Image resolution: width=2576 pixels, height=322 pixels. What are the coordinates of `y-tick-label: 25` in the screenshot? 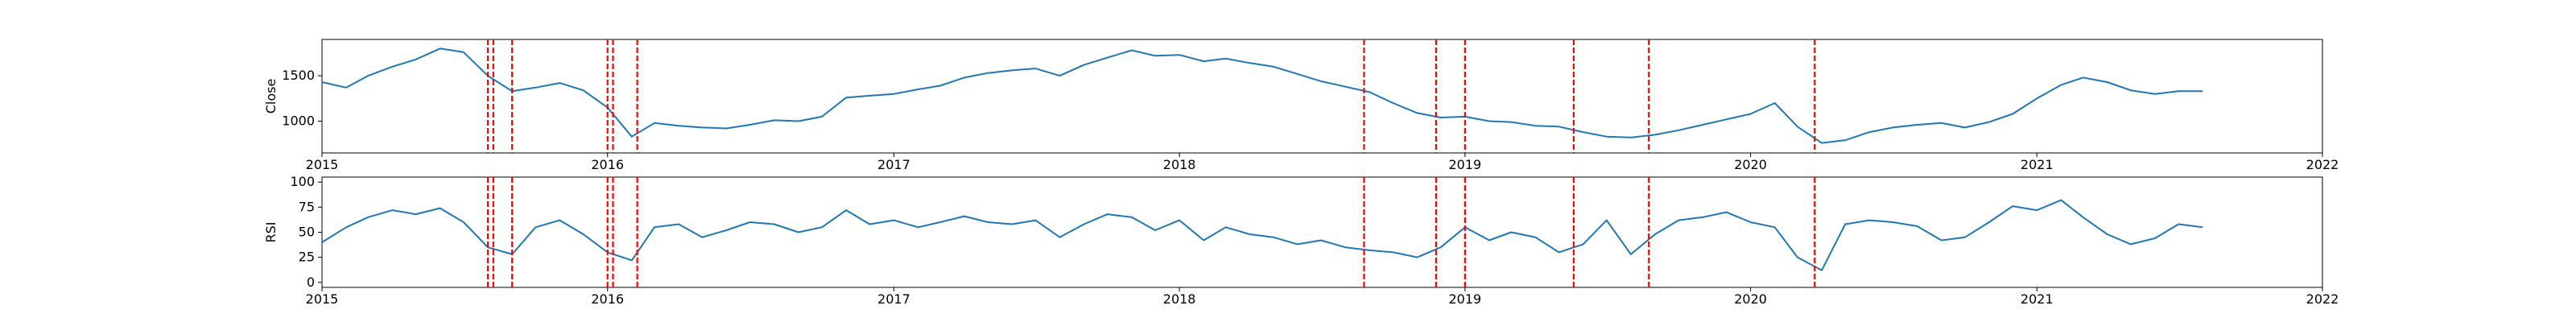 It's located at (307, 257).